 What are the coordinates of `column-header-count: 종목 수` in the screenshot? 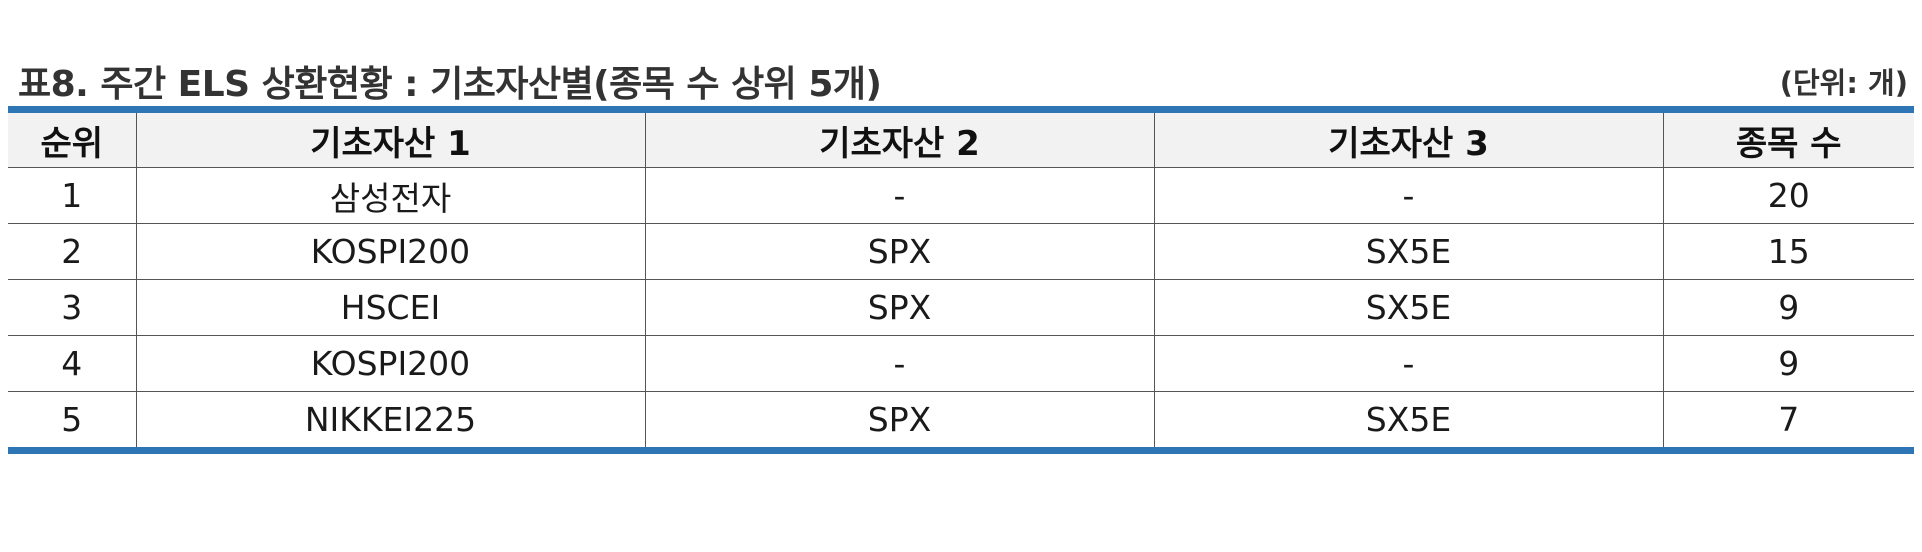 It's located at (1788, 138).